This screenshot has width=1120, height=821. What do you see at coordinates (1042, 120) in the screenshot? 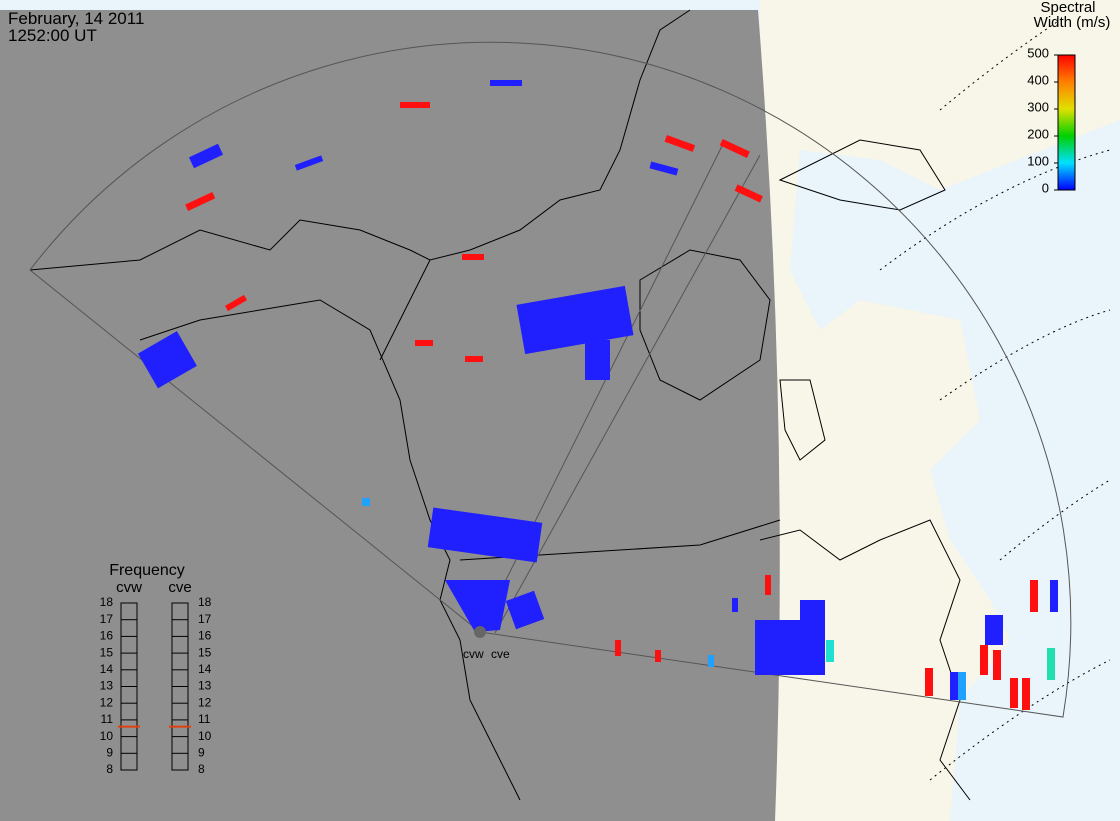
I see `colorbar-ticks: 0 100 200 300 400 500` at bounding box center [1042, 120].